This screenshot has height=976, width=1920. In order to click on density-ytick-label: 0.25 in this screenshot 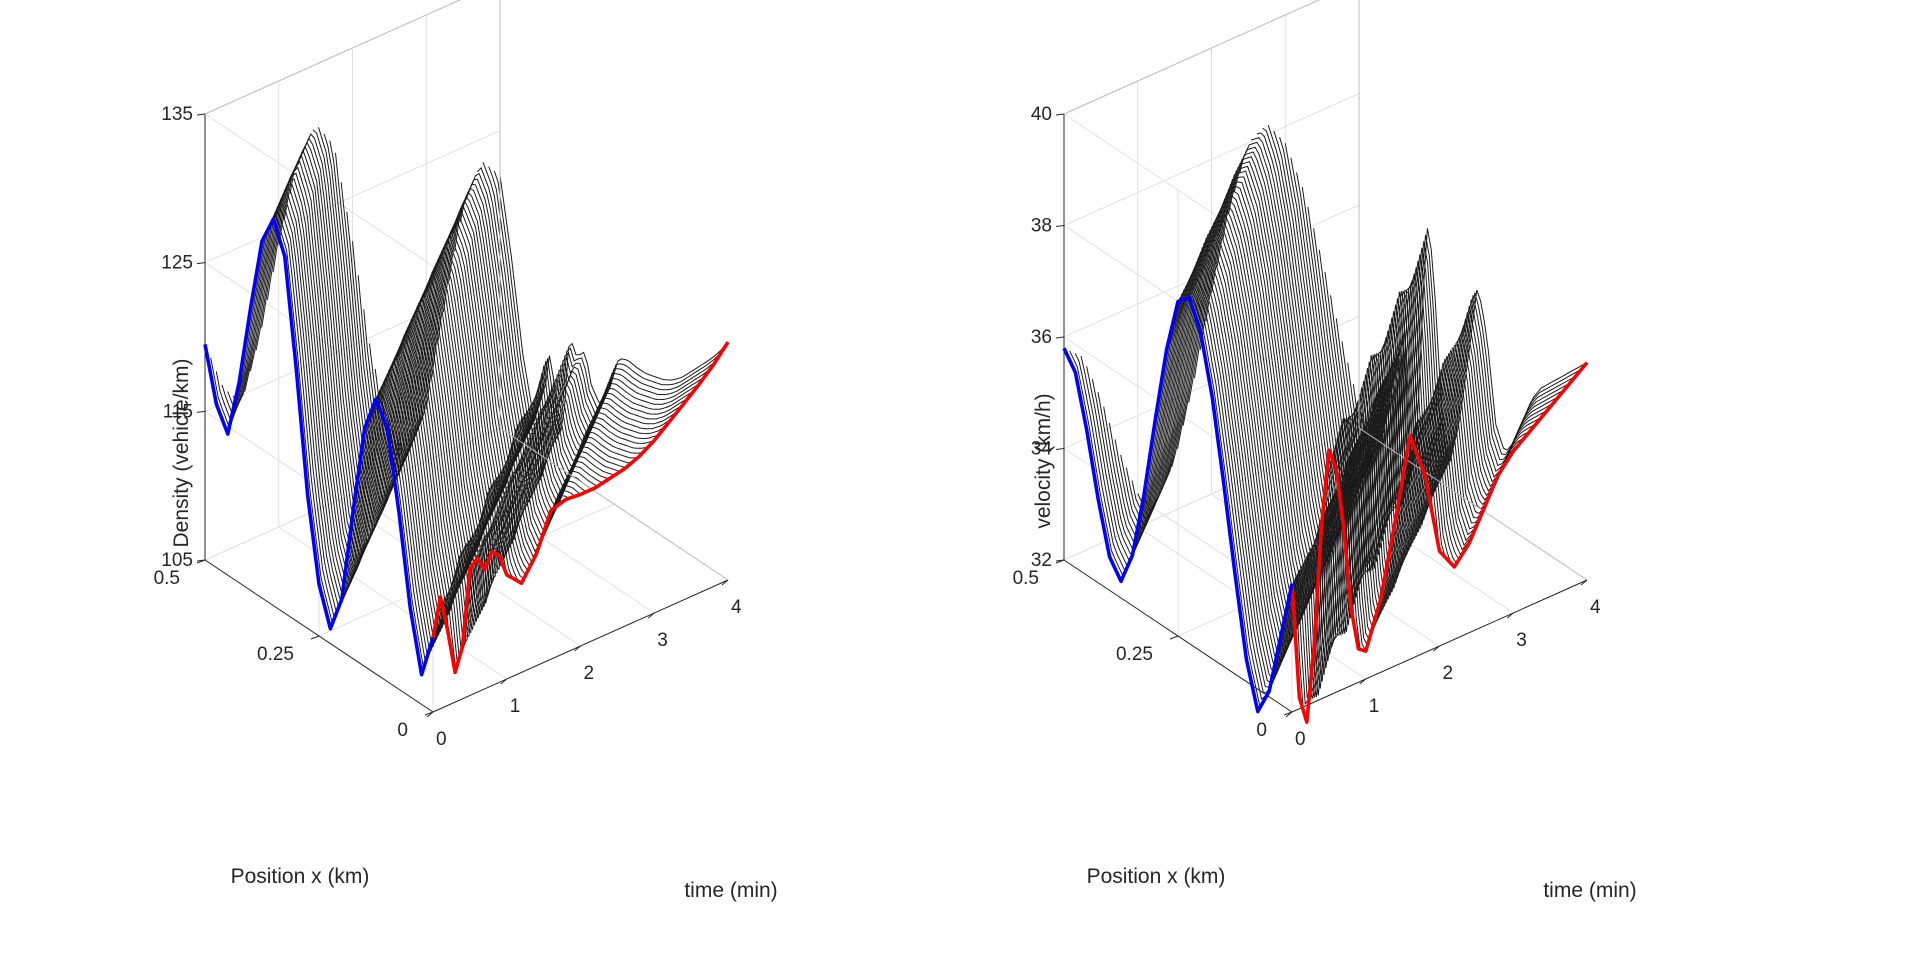, I will do `click(275, 654)`.